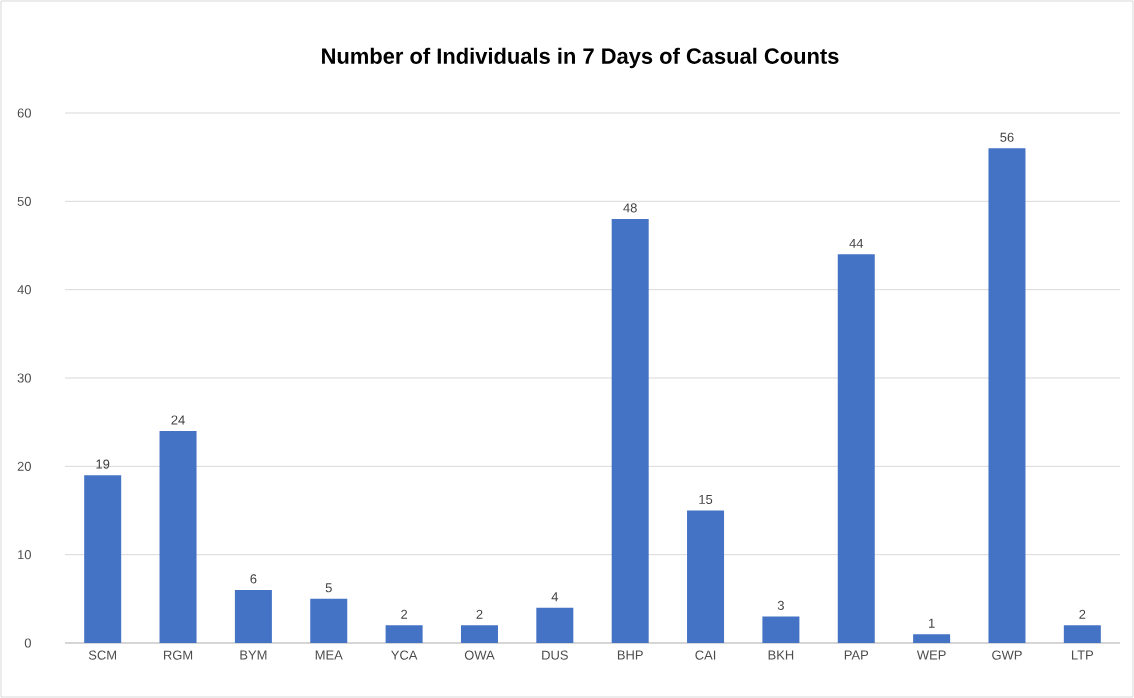  Describe the element at coordinates (329, 655) in the screenshot. I see `x-tick-label: MEA` at that location.